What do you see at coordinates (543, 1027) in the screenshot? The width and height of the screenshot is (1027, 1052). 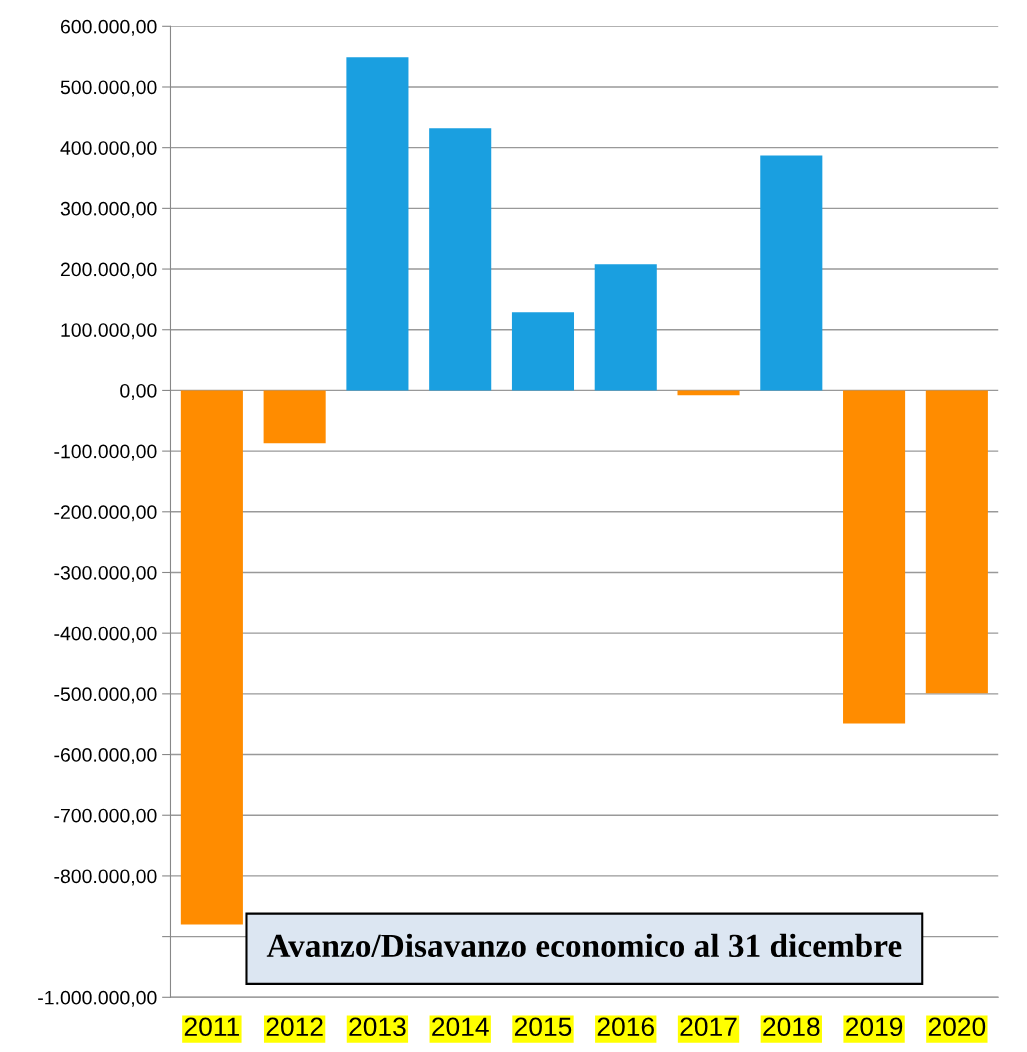 I see `x-tick-label: 2015` at bounding box center [543, 1027].